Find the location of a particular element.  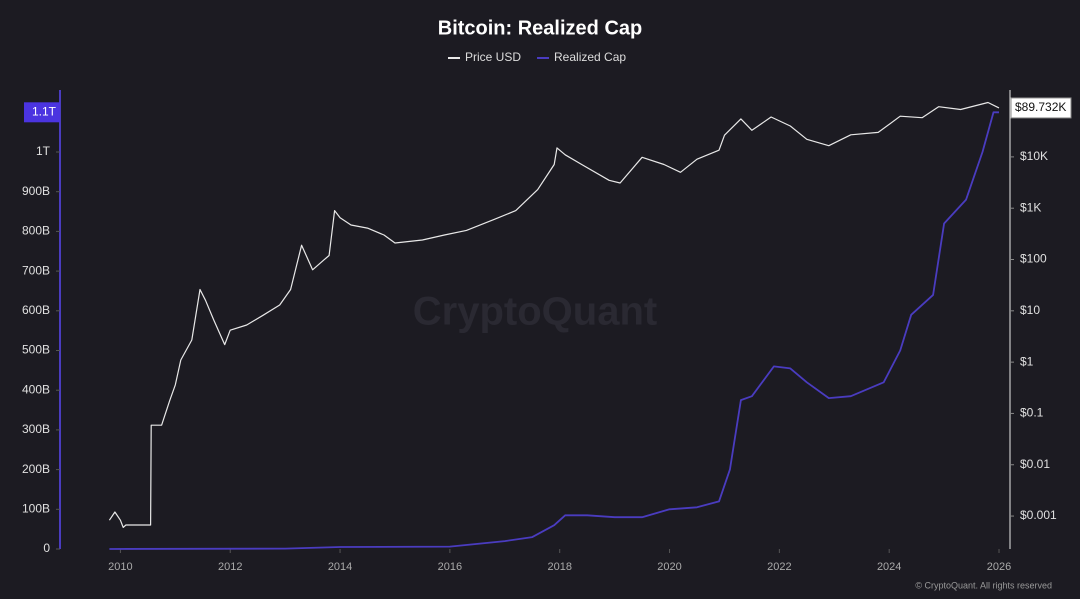

y-tick-label: 500B is located at coordinates (36, 350).